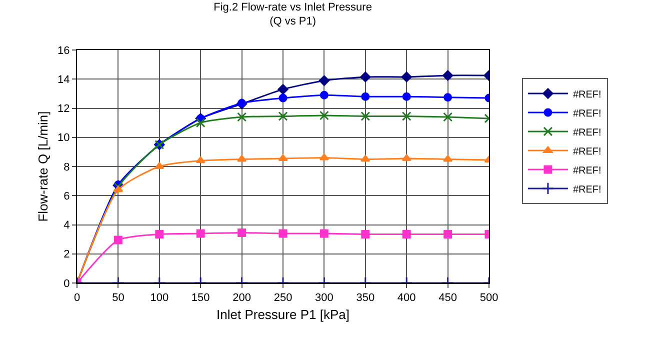 The image size is (658, 346). Describe the element at coordinates (283, 298) in the screenshot. I see `x-tick-label: 250` at that location.